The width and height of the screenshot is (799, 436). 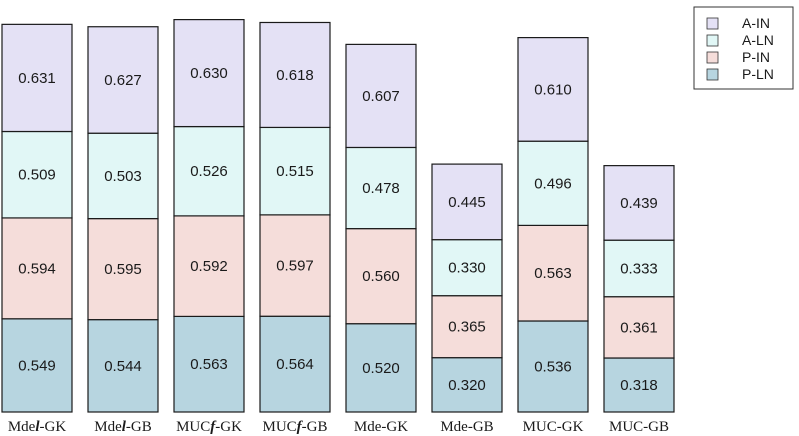 I want to click on data-label-a-in-2: 0.627, so click(x=123, y=80).